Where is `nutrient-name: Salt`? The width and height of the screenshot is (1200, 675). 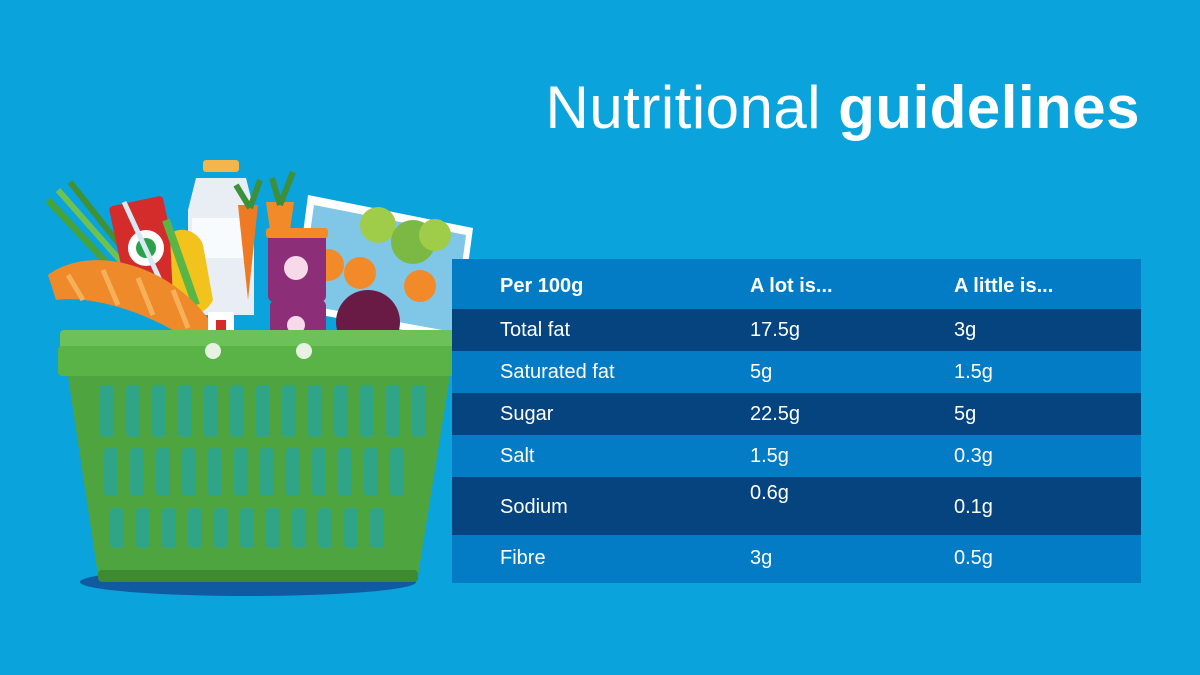 nutrient-name: Salt is located at coordinates (517, 456).